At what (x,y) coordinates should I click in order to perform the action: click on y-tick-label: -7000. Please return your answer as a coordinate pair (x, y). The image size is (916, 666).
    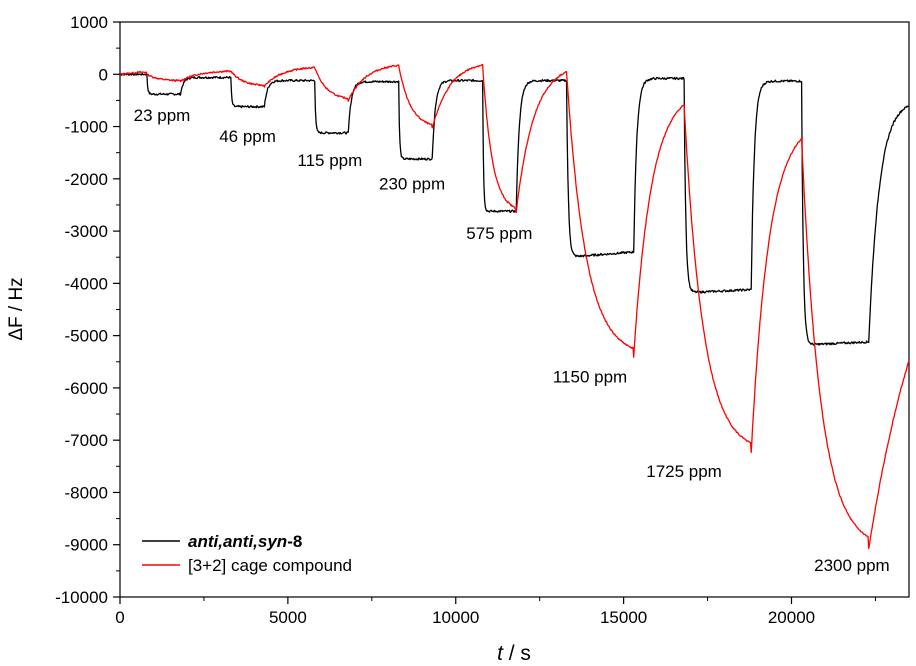
    Looking at the image, I should click on (86, 440).